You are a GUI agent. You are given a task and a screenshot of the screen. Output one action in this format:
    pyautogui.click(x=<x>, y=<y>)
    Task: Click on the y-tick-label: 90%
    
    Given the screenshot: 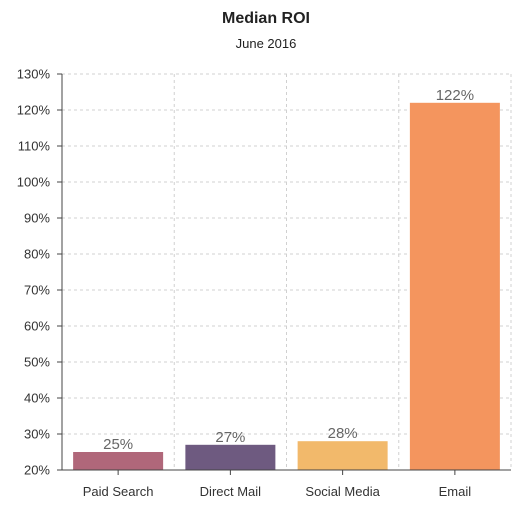 What is the action you would take?
    pyautogui.click(x=37, y=218)
    